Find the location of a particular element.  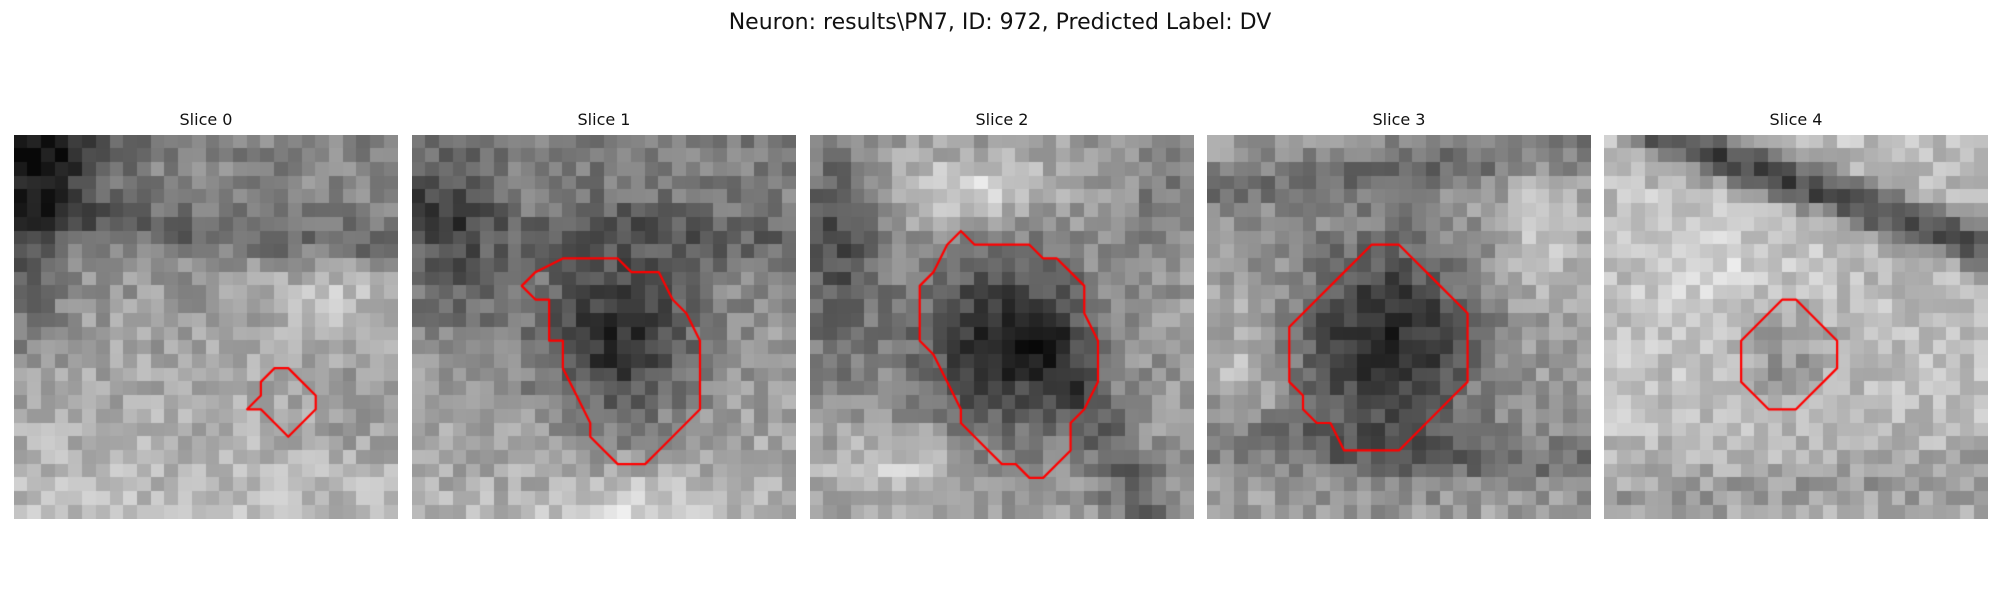

slice-panel-0: Slice 0 is located at coordinates (206, 314).